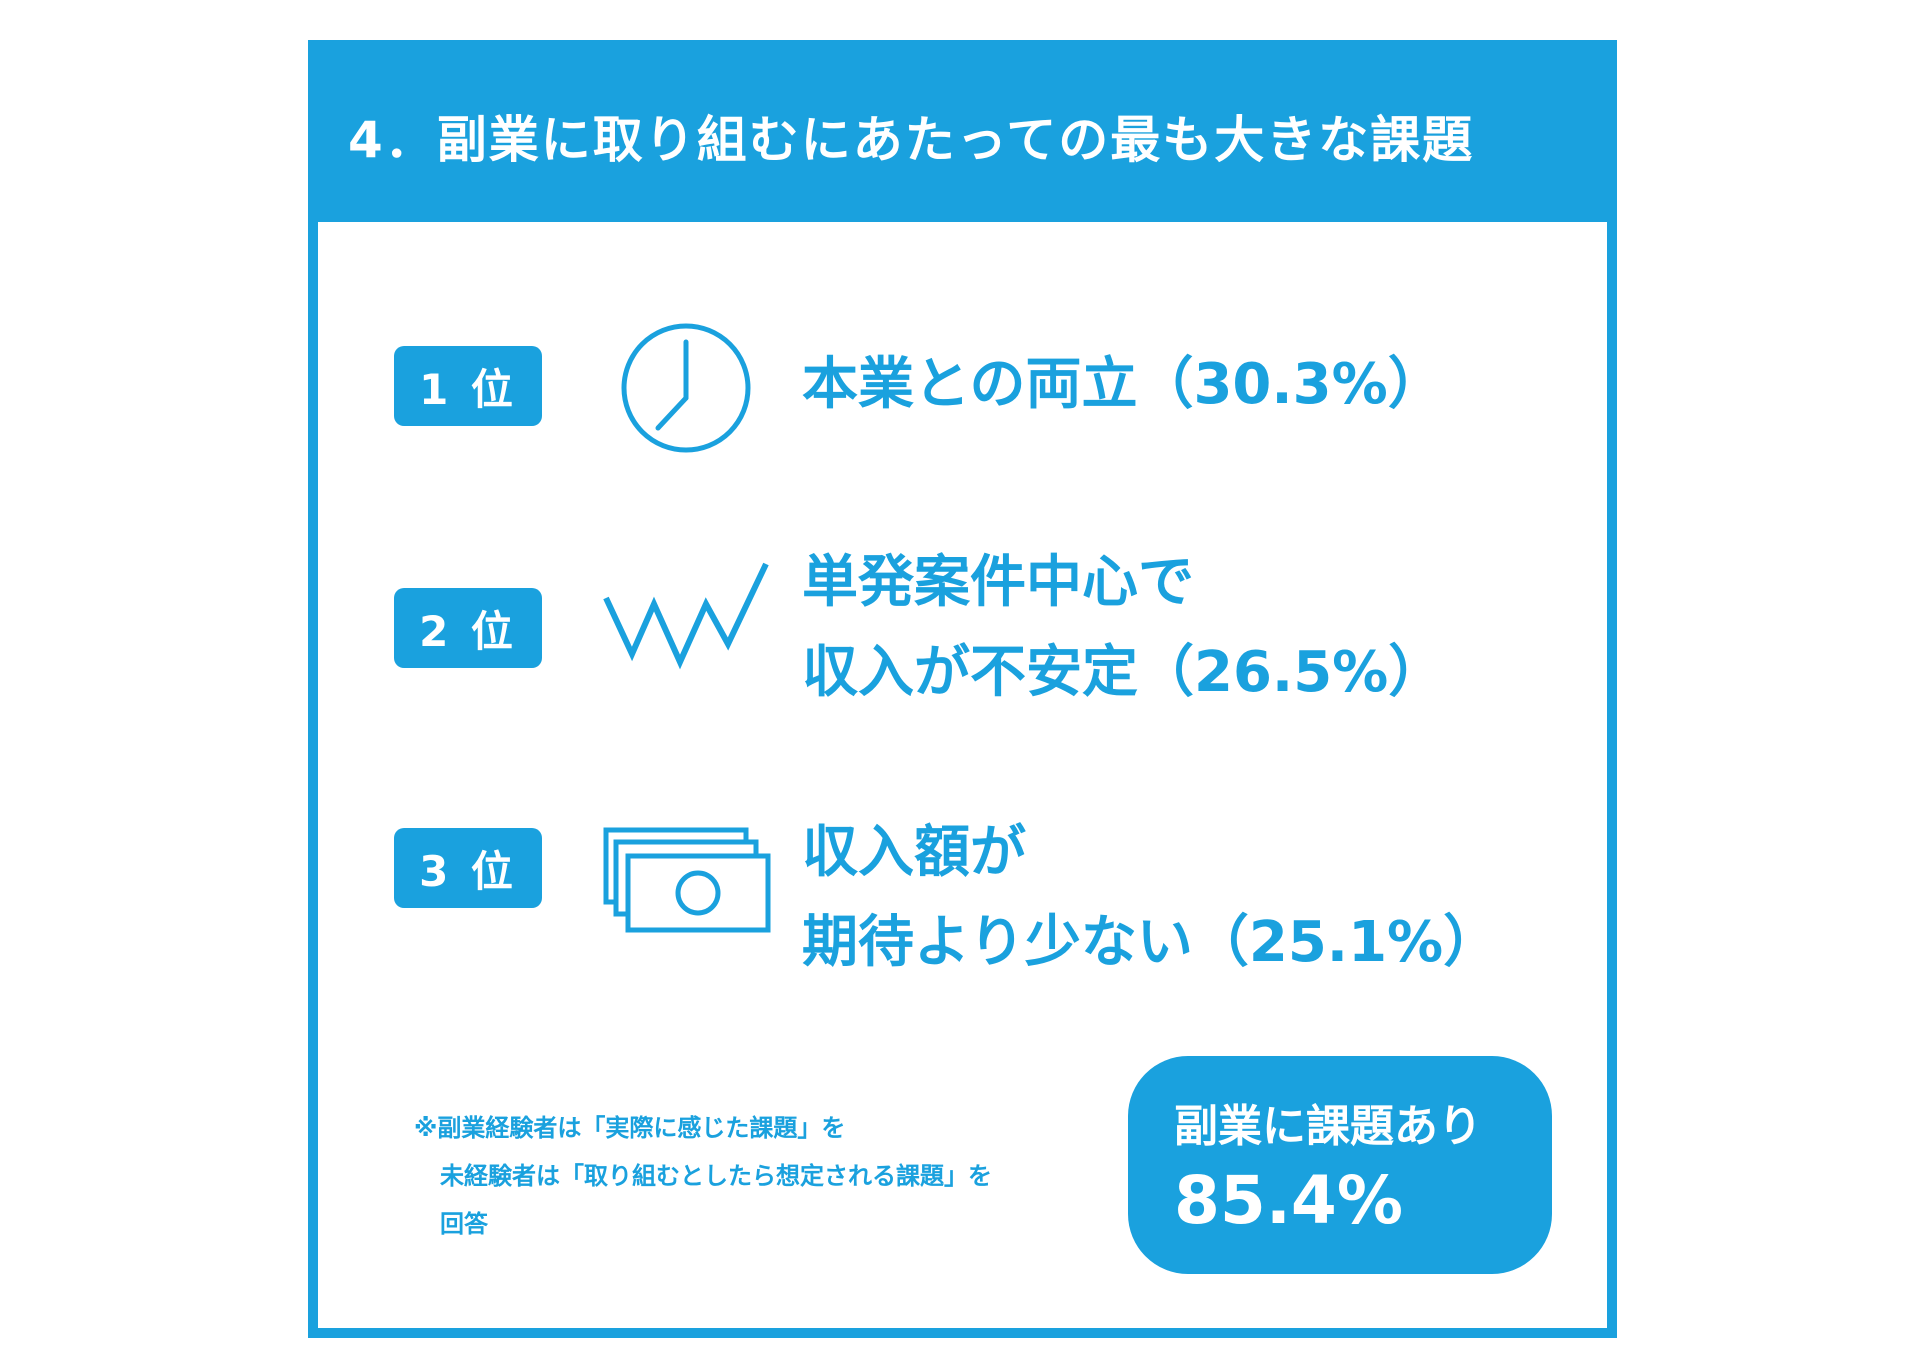  Describe the element at coordinates (1151, 942) in the screenshot. I see `rank-3-line-2: 期待より少ない（25.1%）` at that location.